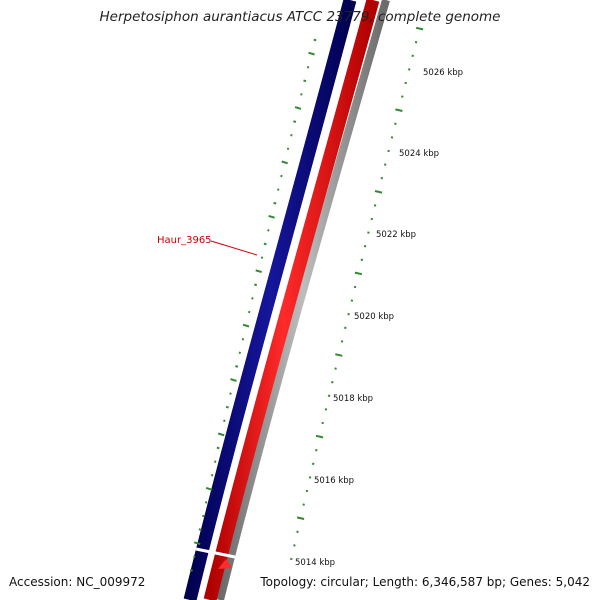  Describe the element at coordinates (225, 564) in the screenshot. I see `gene-arrow-icon` at that location.